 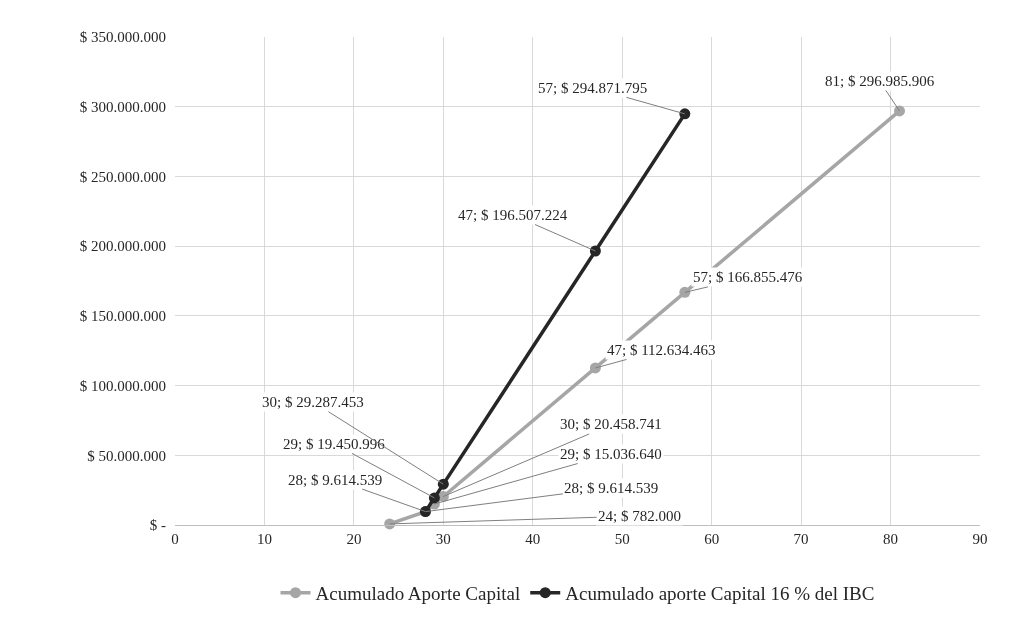 I want to click on data-label: 30; $ 20.458.741, so click(x=611, y=424).